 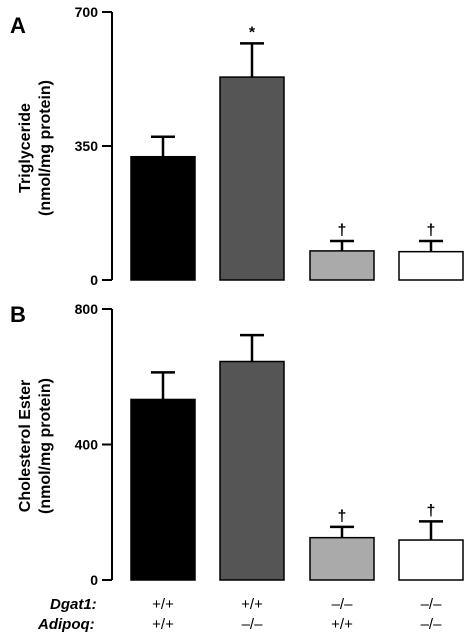 I want to click on panel-b-ylabel-line1: Cholesterol Ester, so click(x=25, y=446).